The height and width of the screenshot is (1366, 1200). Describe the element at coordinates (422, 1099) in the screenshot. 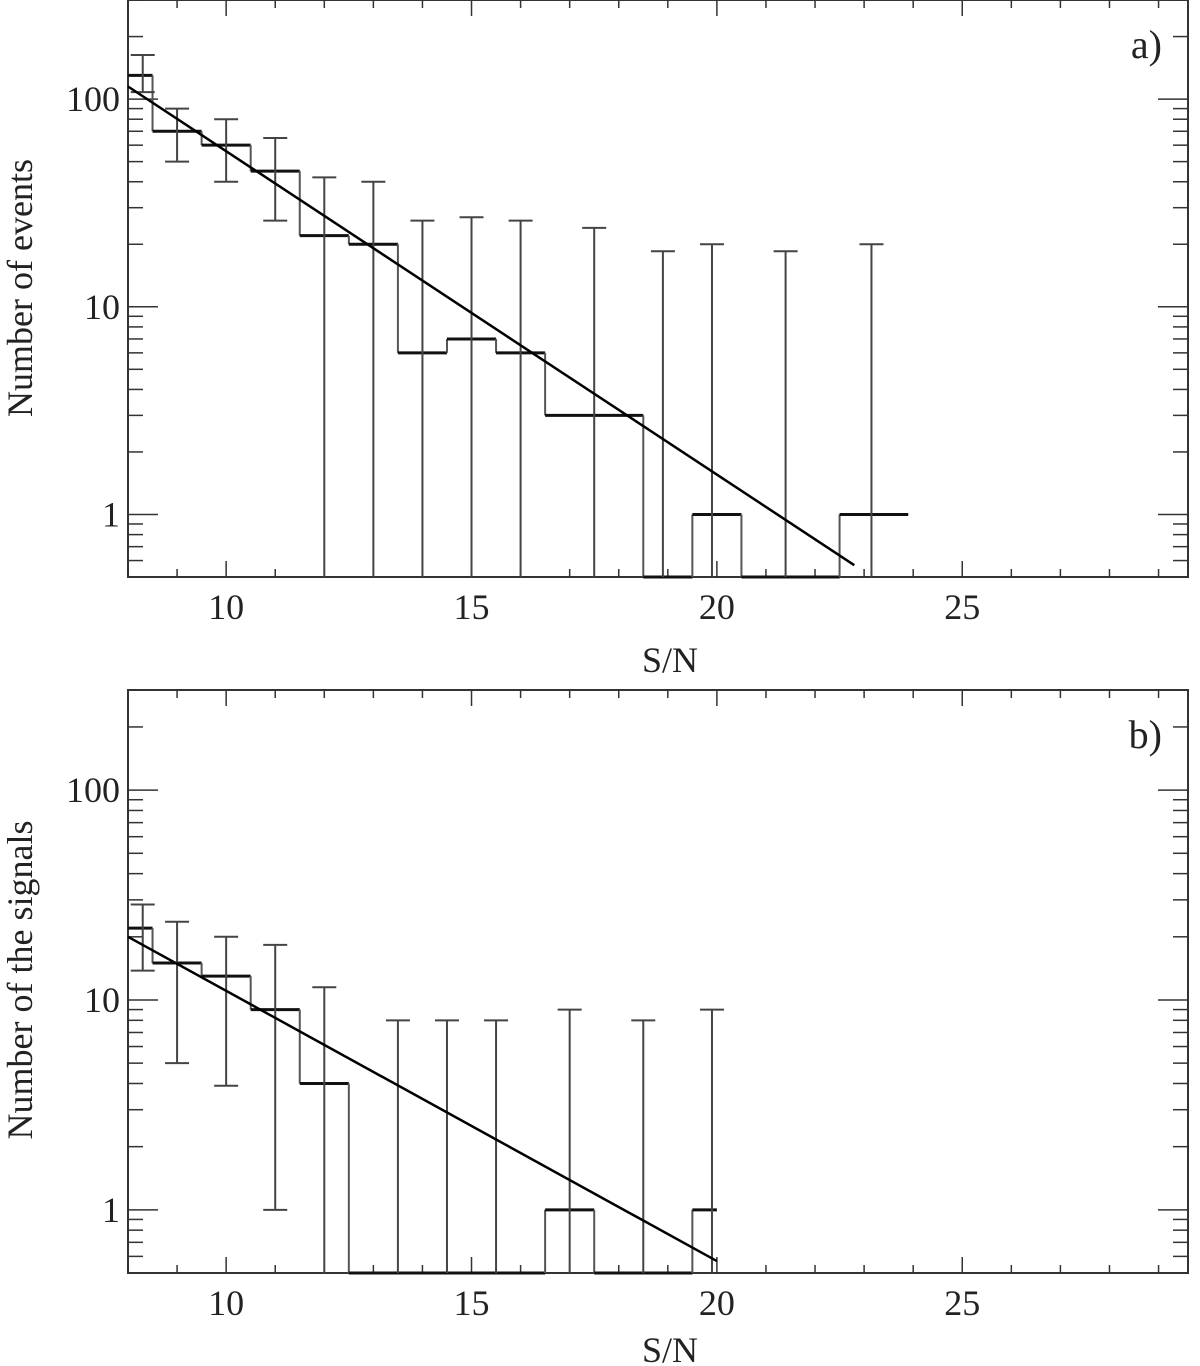

I see `fit-line` at that location.